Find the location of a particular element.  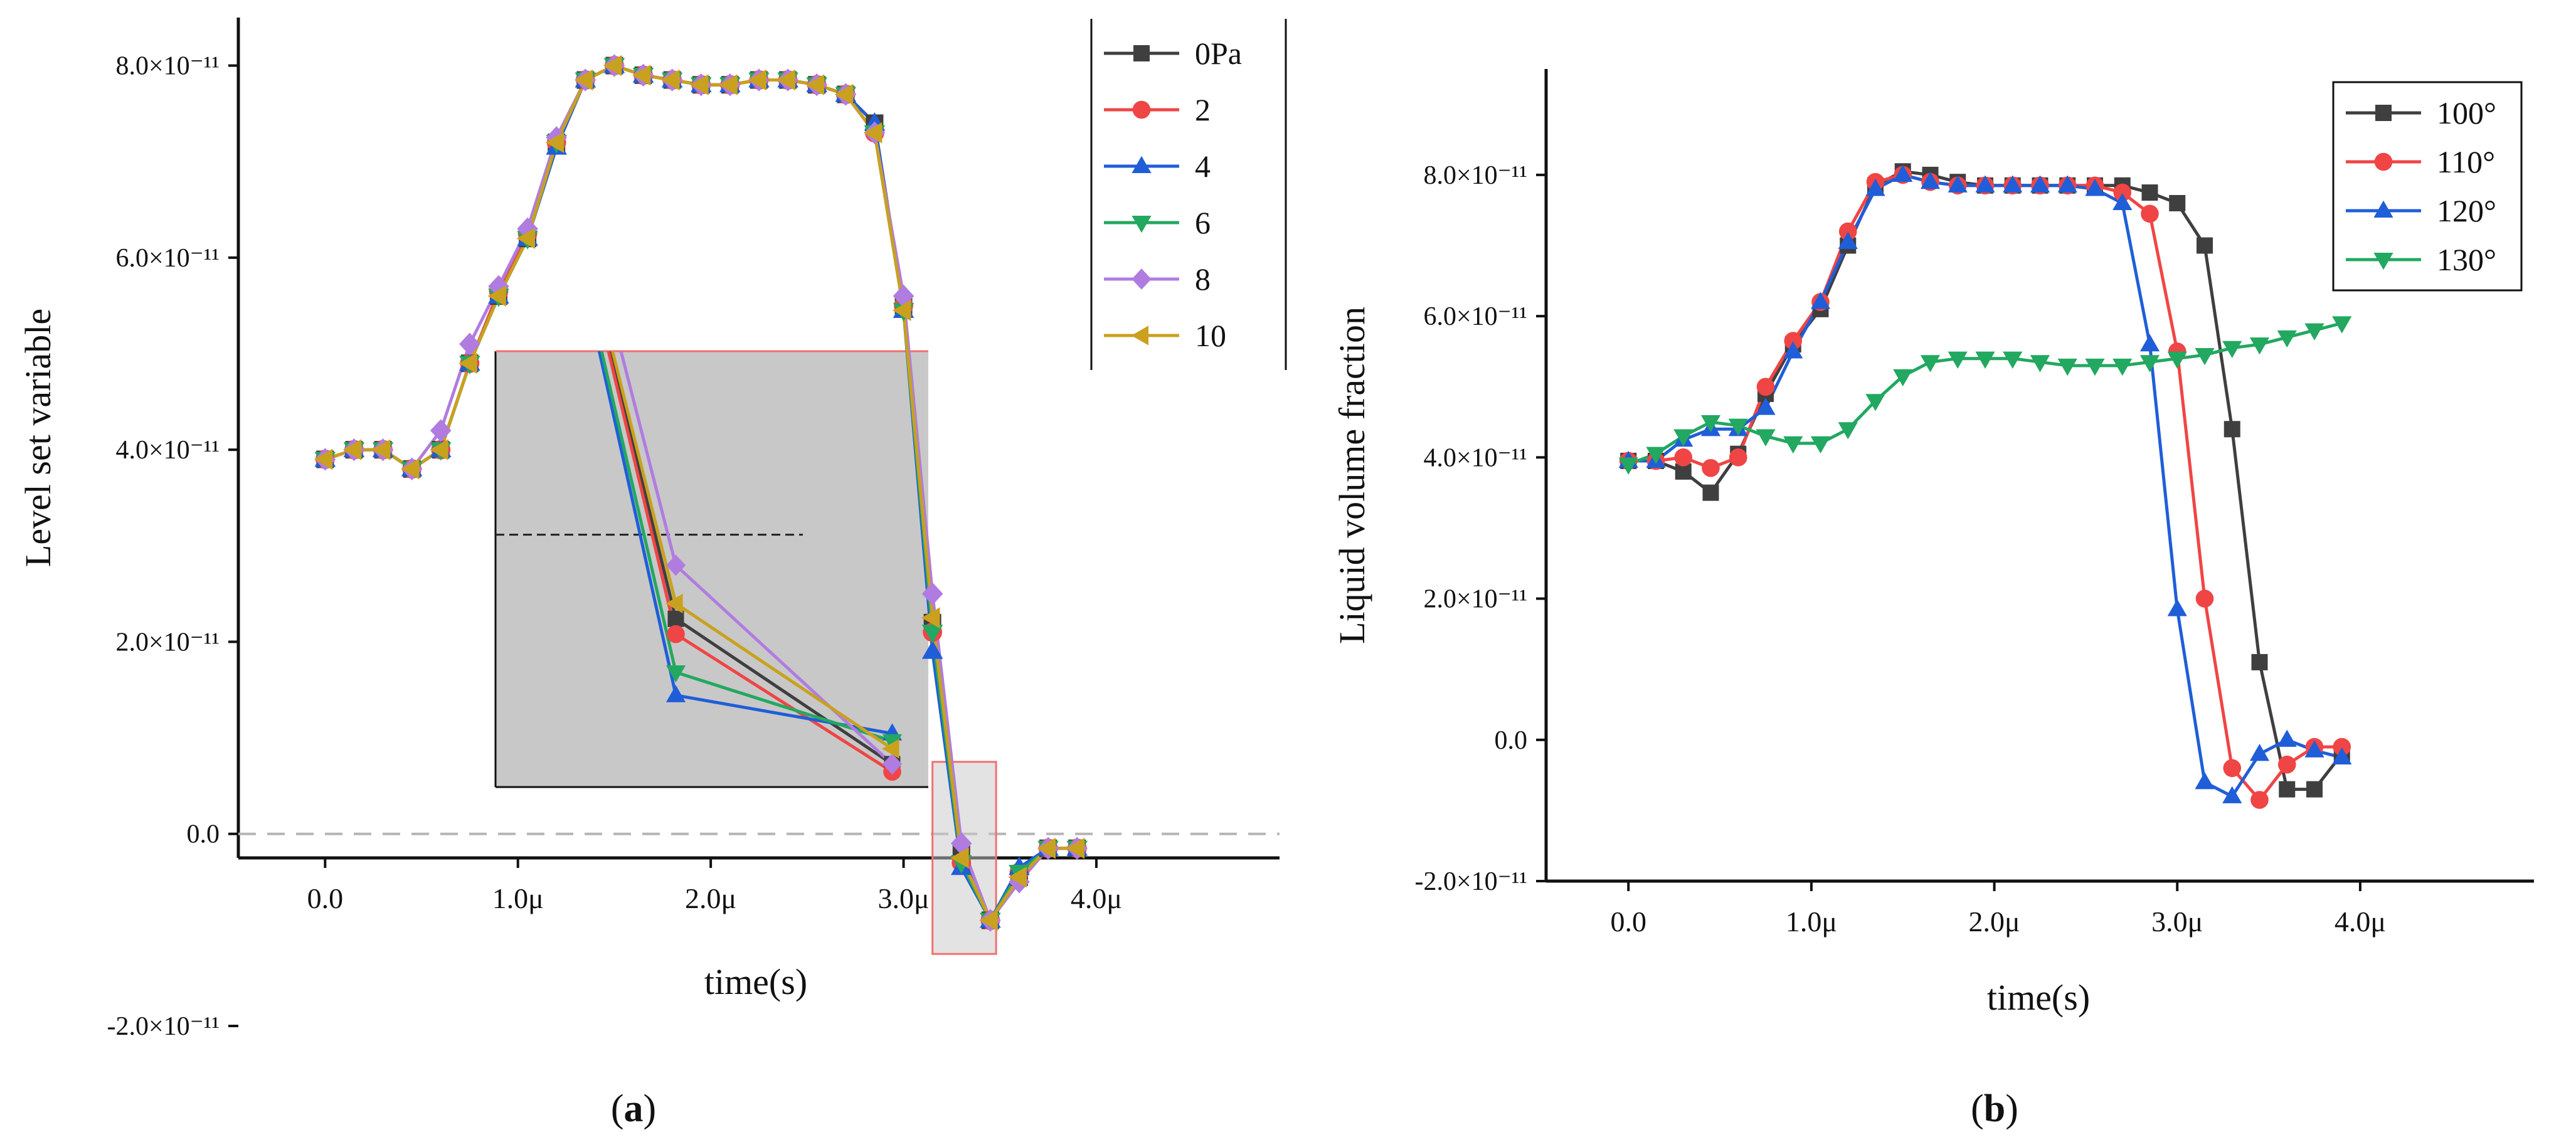

panel-b-ytick-label: 4.0×10⁻¹¹ is located at coordinates (1475, 457).